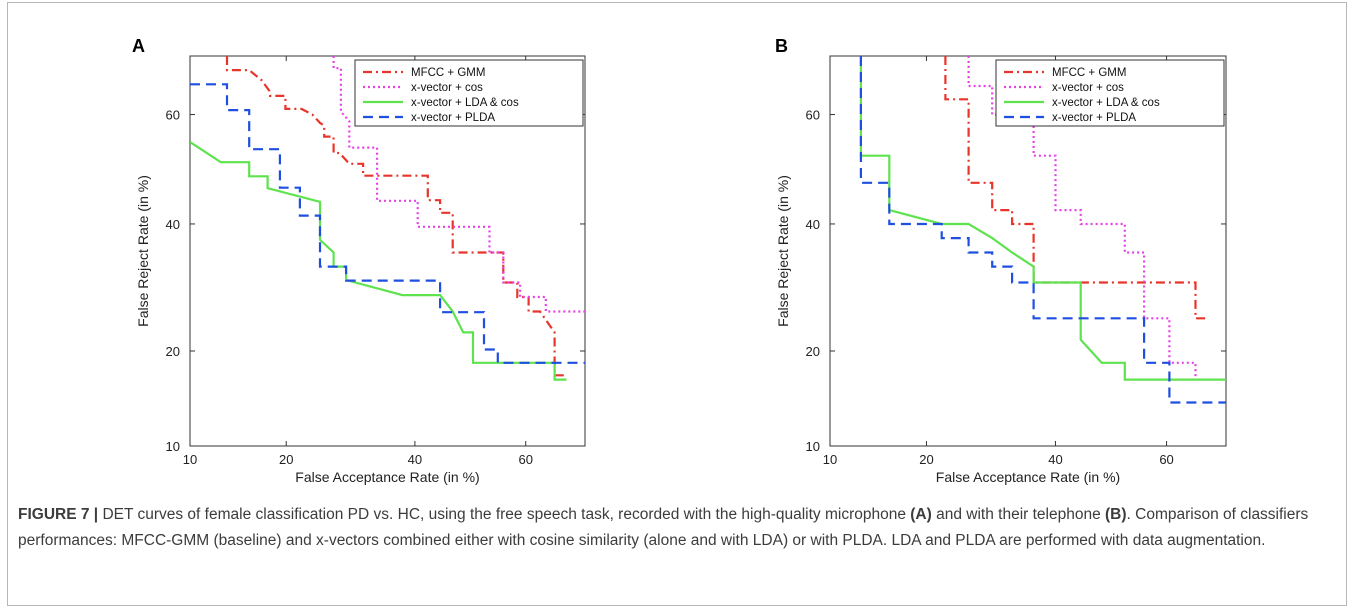  Describe the element at coordinates (1116, 514) in the screenshot. I see `caption-segment: (B)` at that location.